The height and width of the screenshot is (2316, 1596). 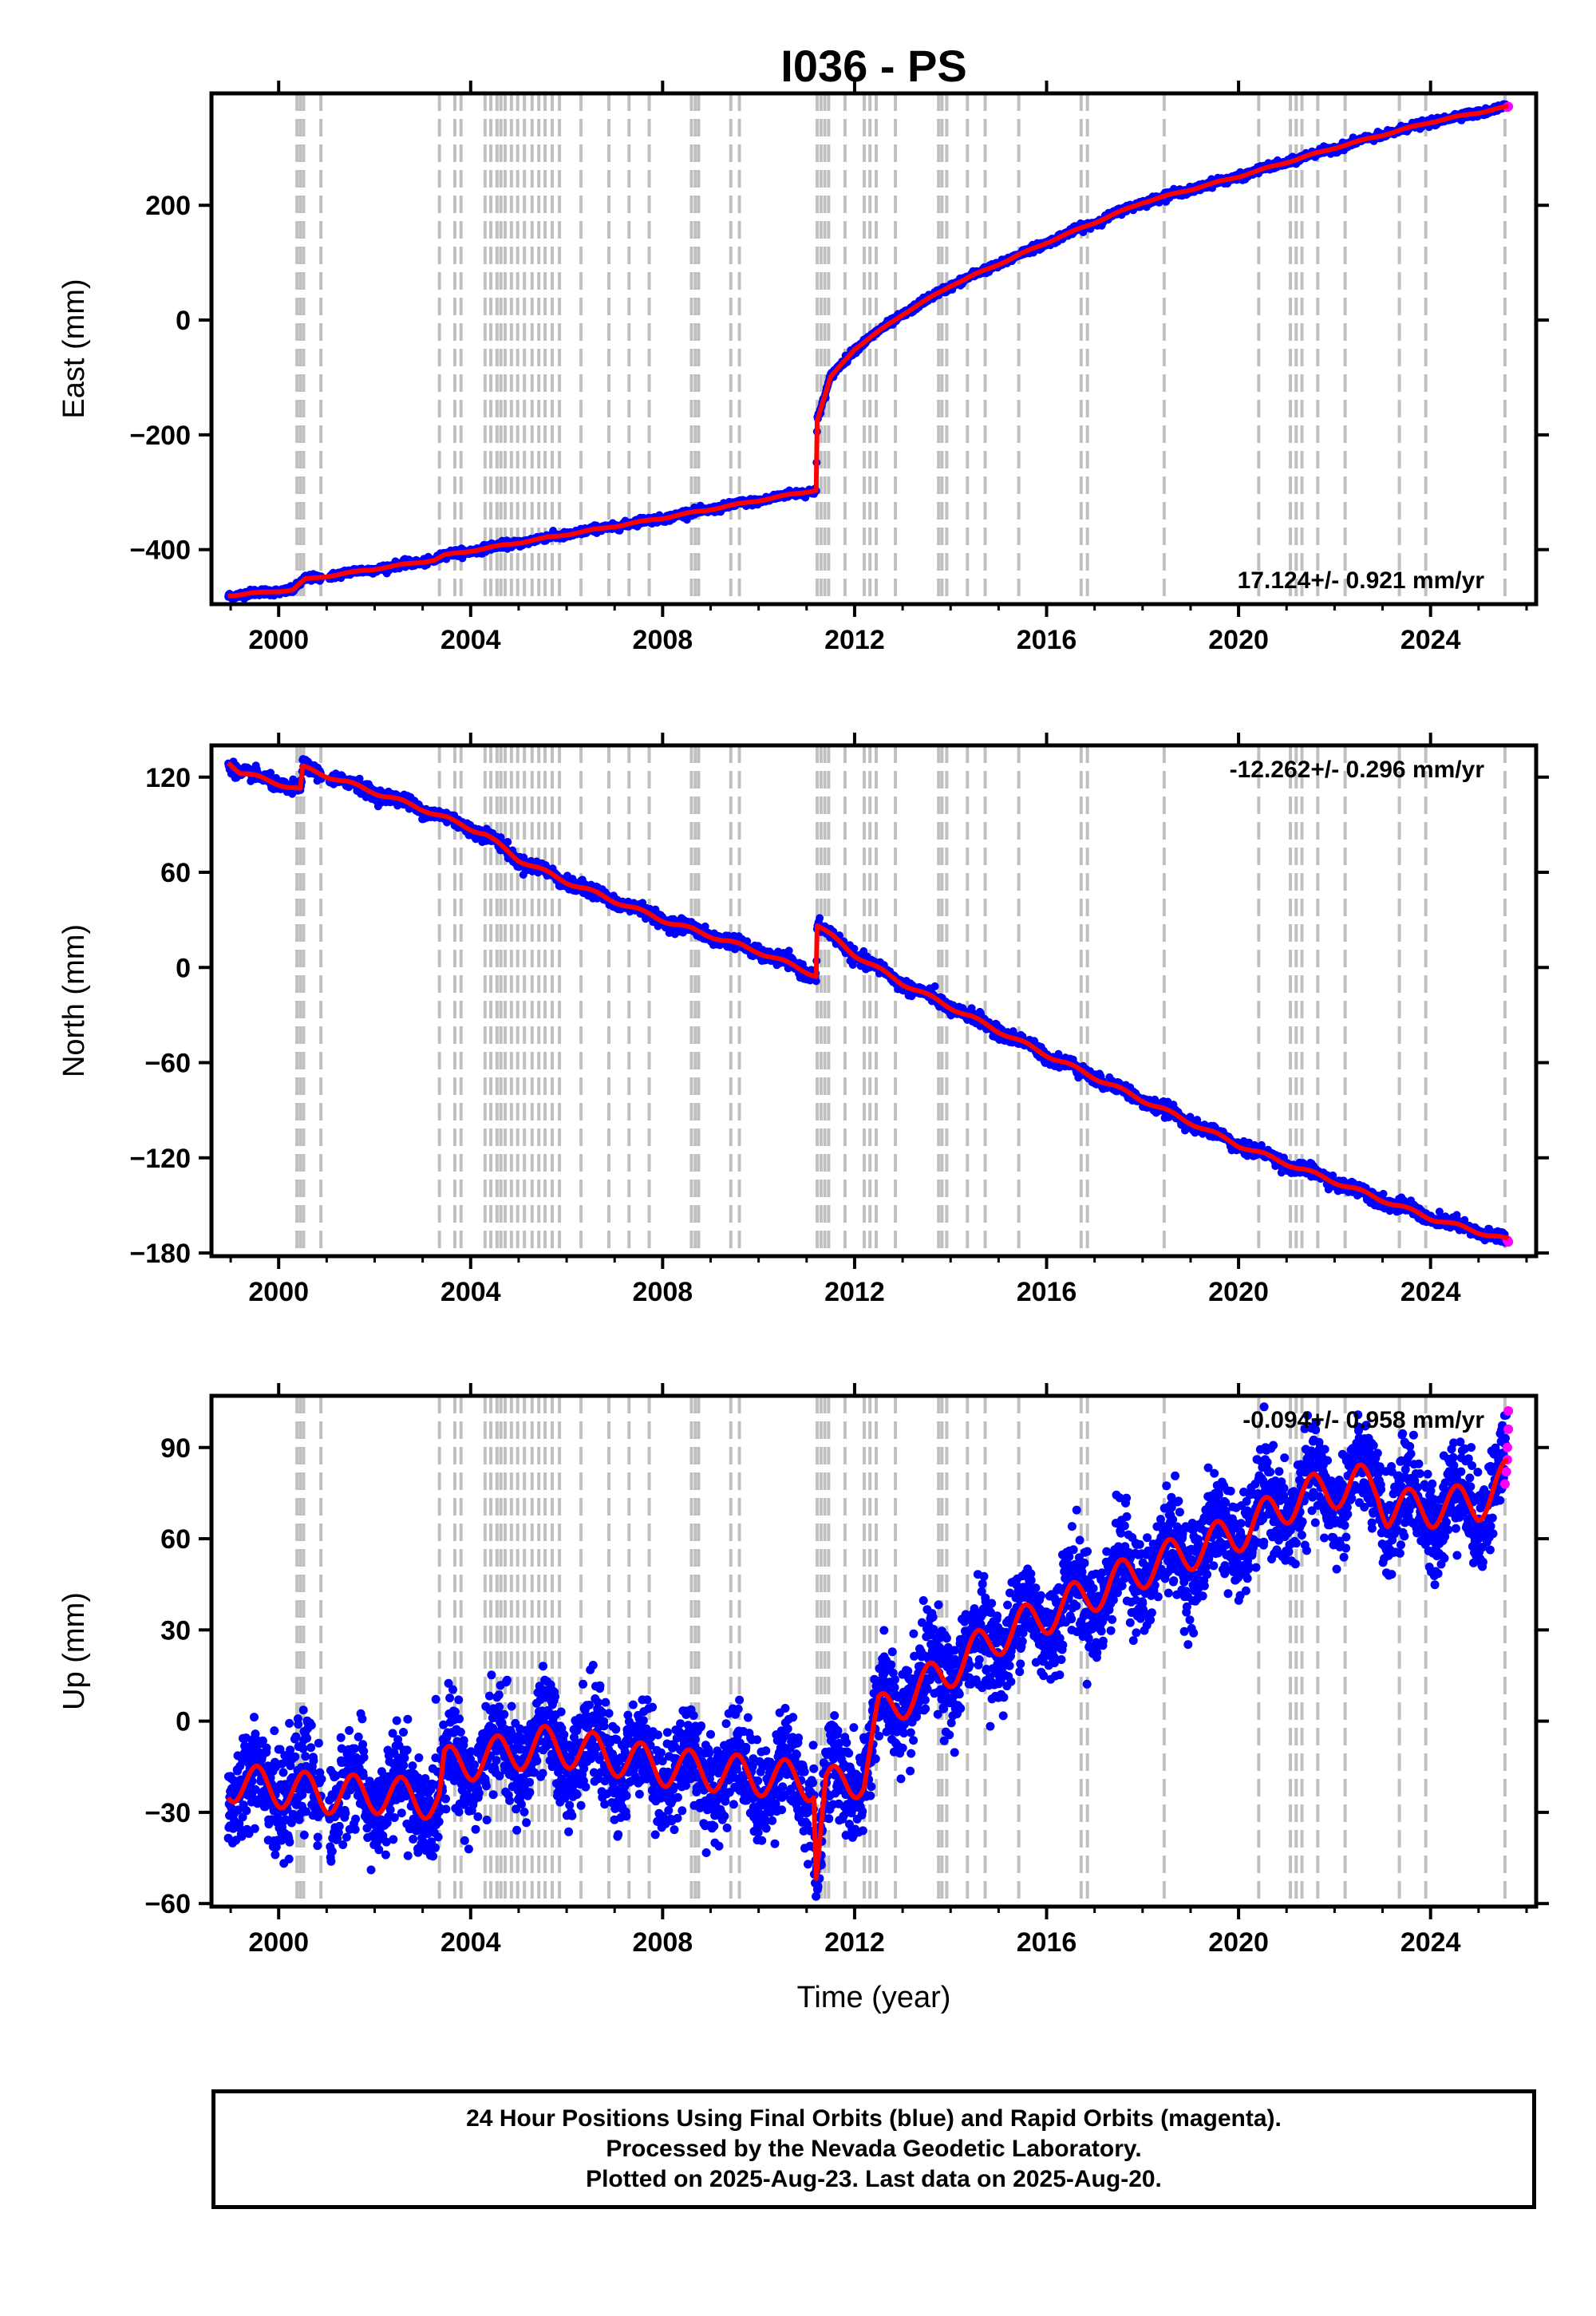 What do you see at coordinates (160, 551) in the screenshot?
I see `y-tick-label: −400` at bounding box center [160, 551].